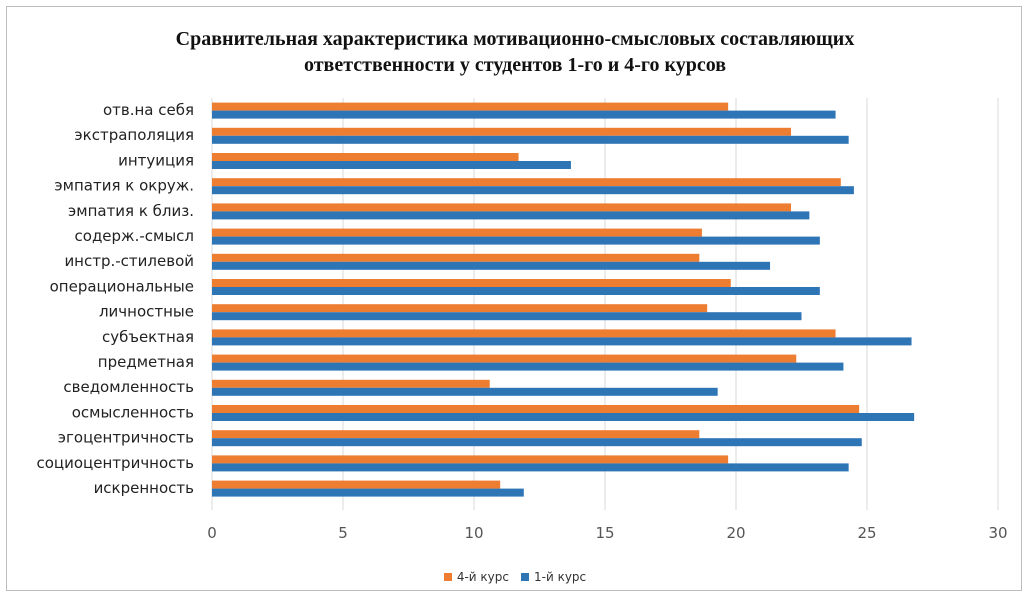 The image size is (1030, 595). What do you see at coordinates (134, 236) in the screenshot?
I see `category-label: содерж.-смысл` at bounding box center [134, 236].